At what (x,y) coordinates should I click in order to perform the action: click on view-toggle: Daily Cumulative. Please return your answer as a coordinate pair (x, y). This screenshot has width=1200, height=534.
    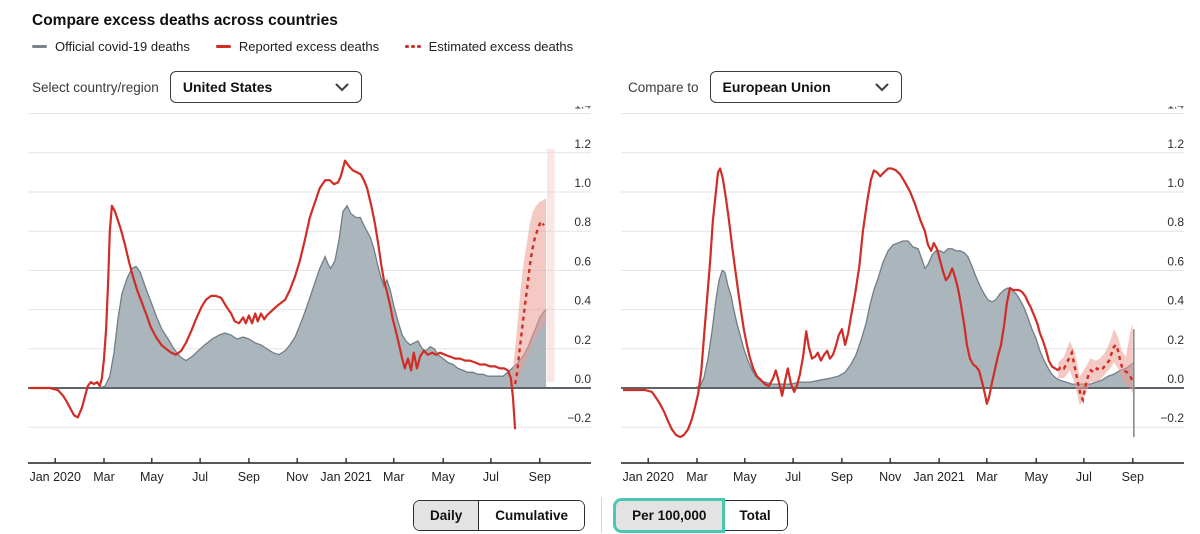
    Looking at the image, I should click on (499, 515).